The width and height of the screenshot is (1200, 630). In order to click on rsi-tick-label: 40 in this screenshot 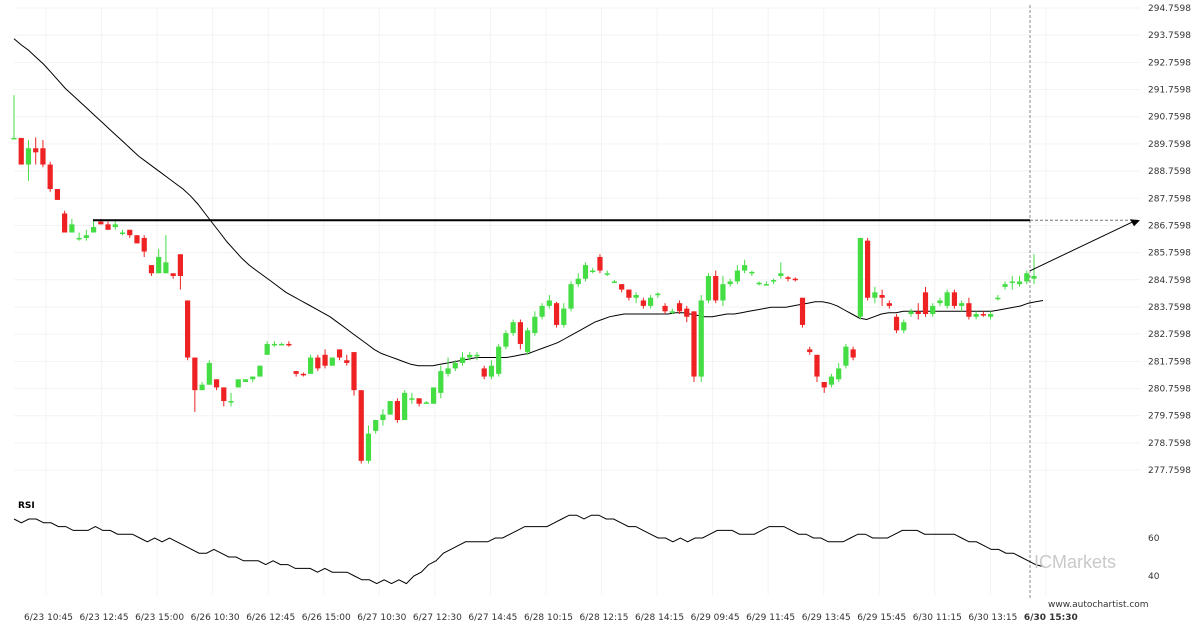, I will do `click(1154, 577)`.